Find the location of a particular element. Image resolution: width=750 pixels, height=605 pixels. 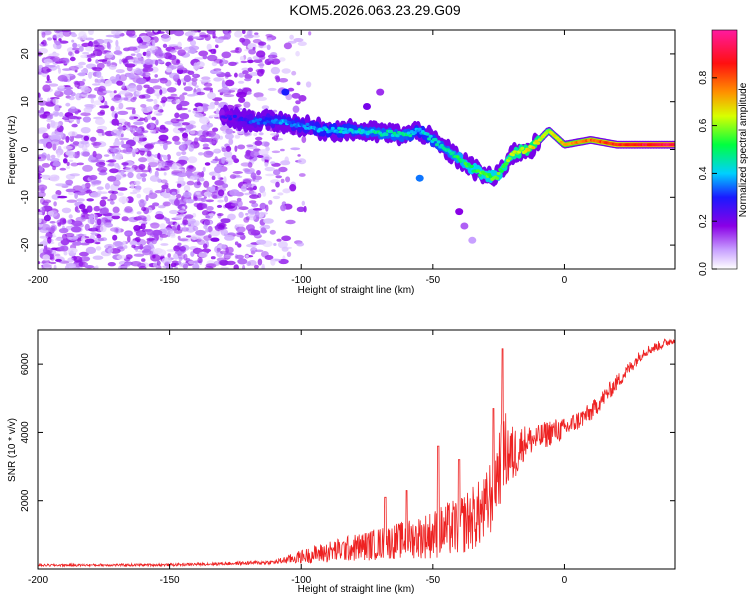

spectrogram-xtick-label: 0 is located at coordinates (565, 280).